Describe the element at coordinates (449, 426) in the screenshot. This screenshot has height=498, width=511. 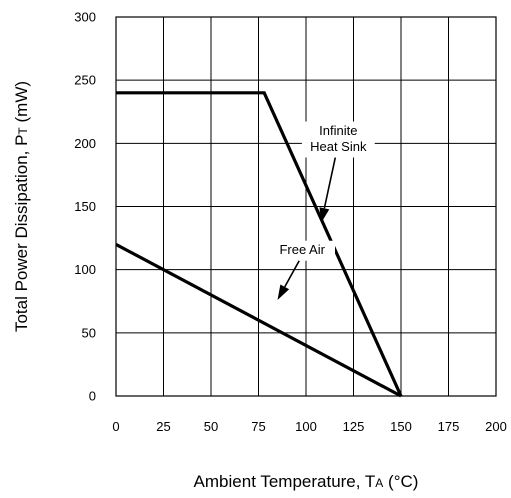
I see `x-tick-label: 175` at that location.